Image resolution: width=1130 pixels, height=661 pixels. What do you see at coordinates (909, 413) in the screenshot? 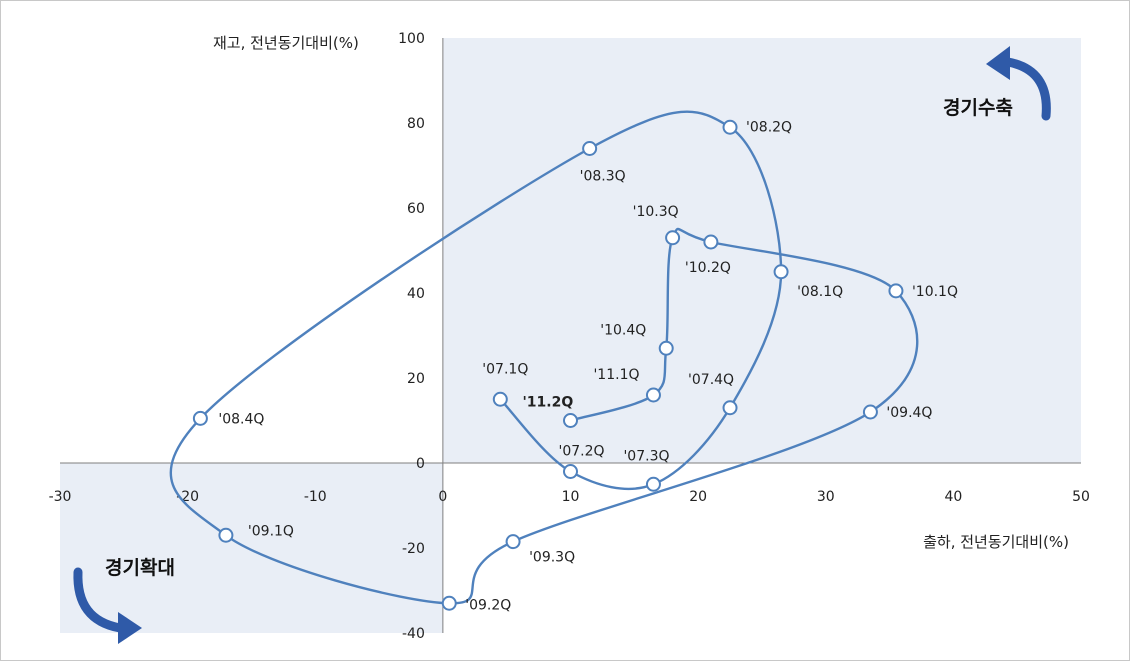
I see `data-point-label: '09.4Q` at bounding box center [909, 413].